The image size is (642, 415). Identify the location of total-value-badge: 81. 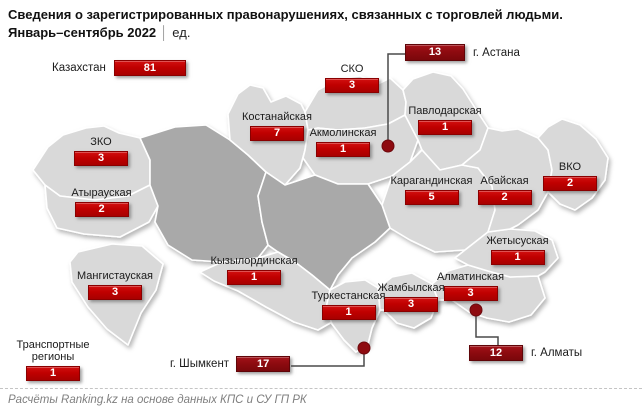
(149, 68).